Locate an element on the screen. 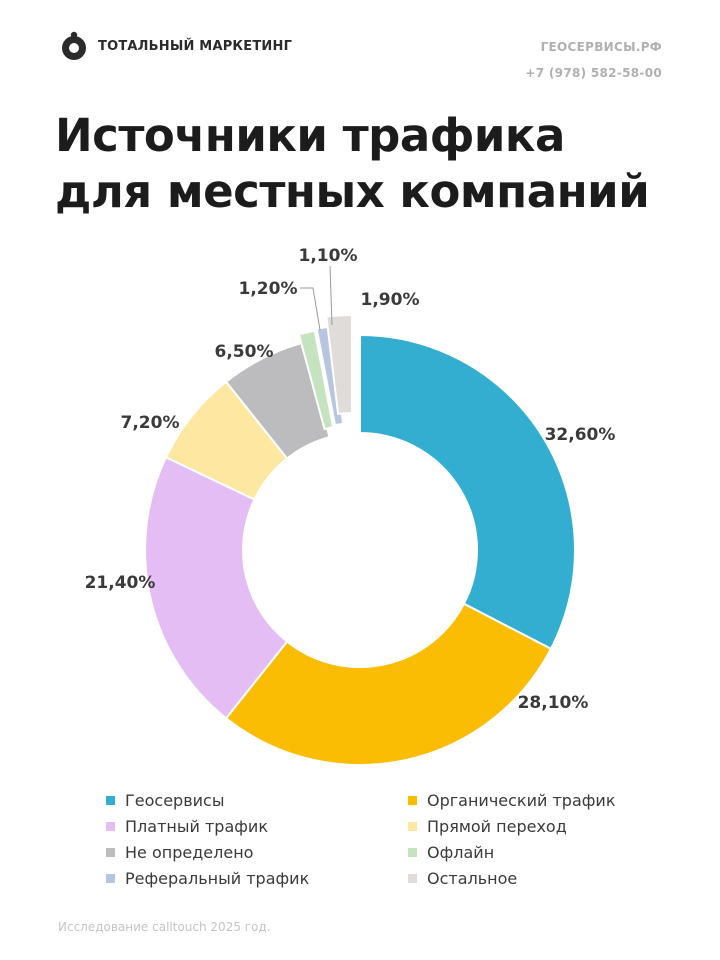 The width and height of the screenshot is (720, 960). data-label-офлайн: 1,20% is located at coordinates (268, 289).